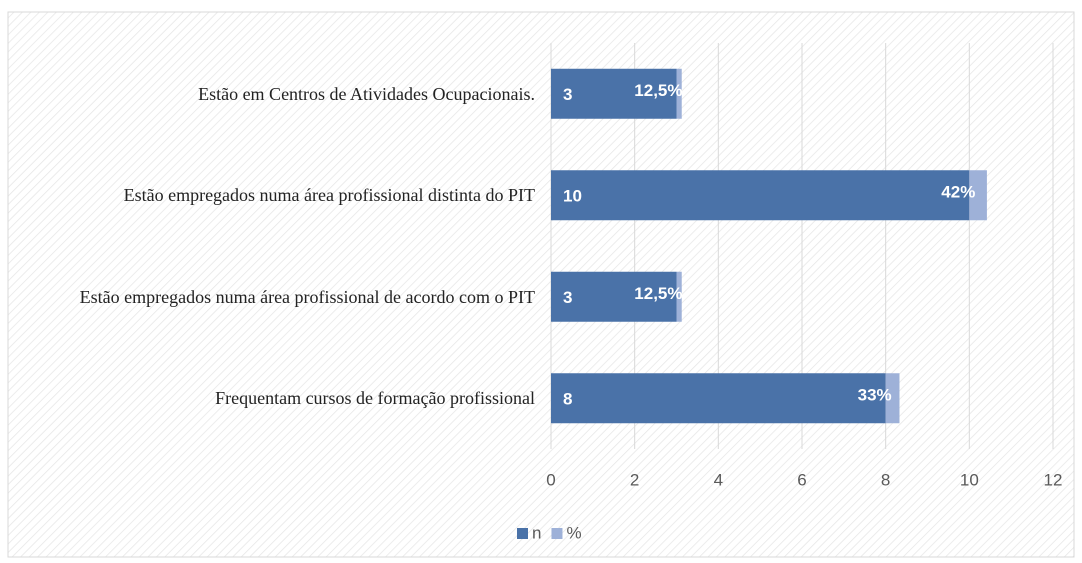  What do you see at coordinates (875, 395) in the screenshot?
I see `data-label: 33%` at bounding box center [875, 395].